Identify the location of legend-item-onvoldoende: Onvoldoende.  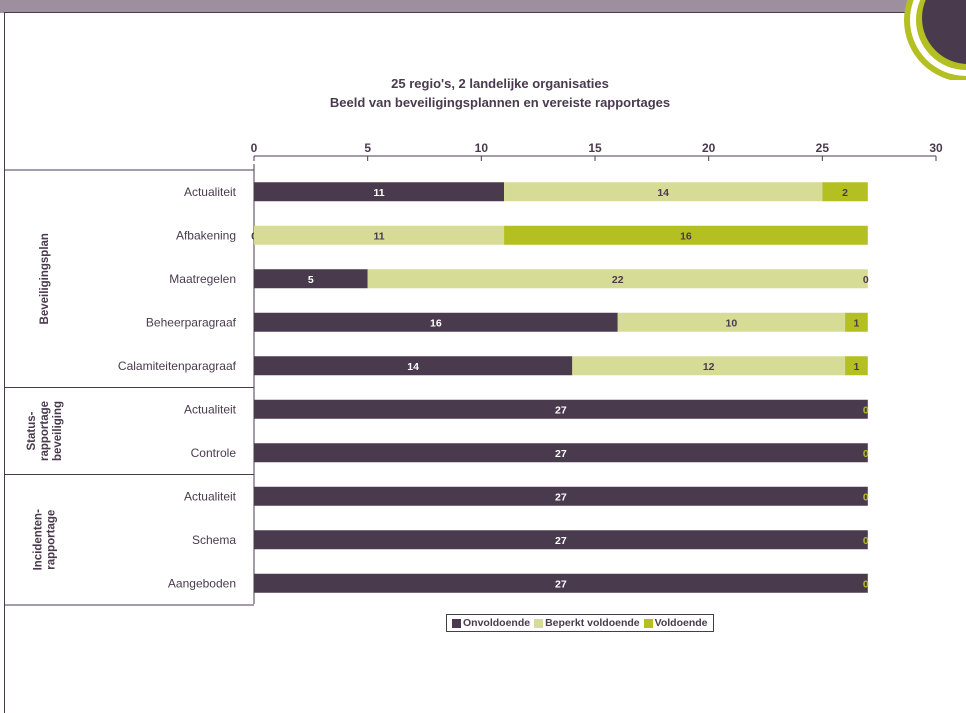
(491, 623).